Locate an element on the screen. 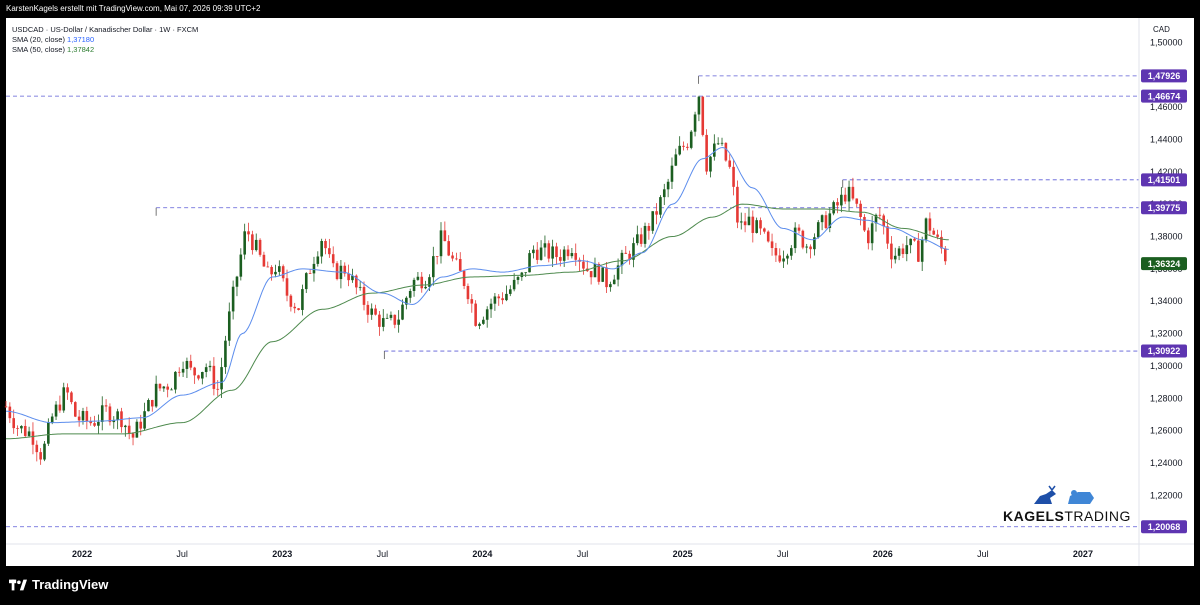  price-badge-label: 1,46674 is located at coordinates (1164, 96).